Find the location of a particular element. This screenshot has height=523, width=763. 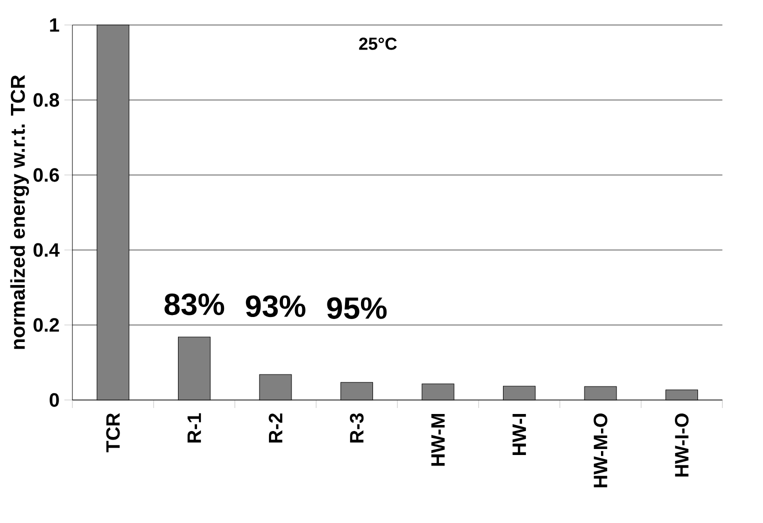

x-tick-label: TCR is located at coordinates (113, 432).